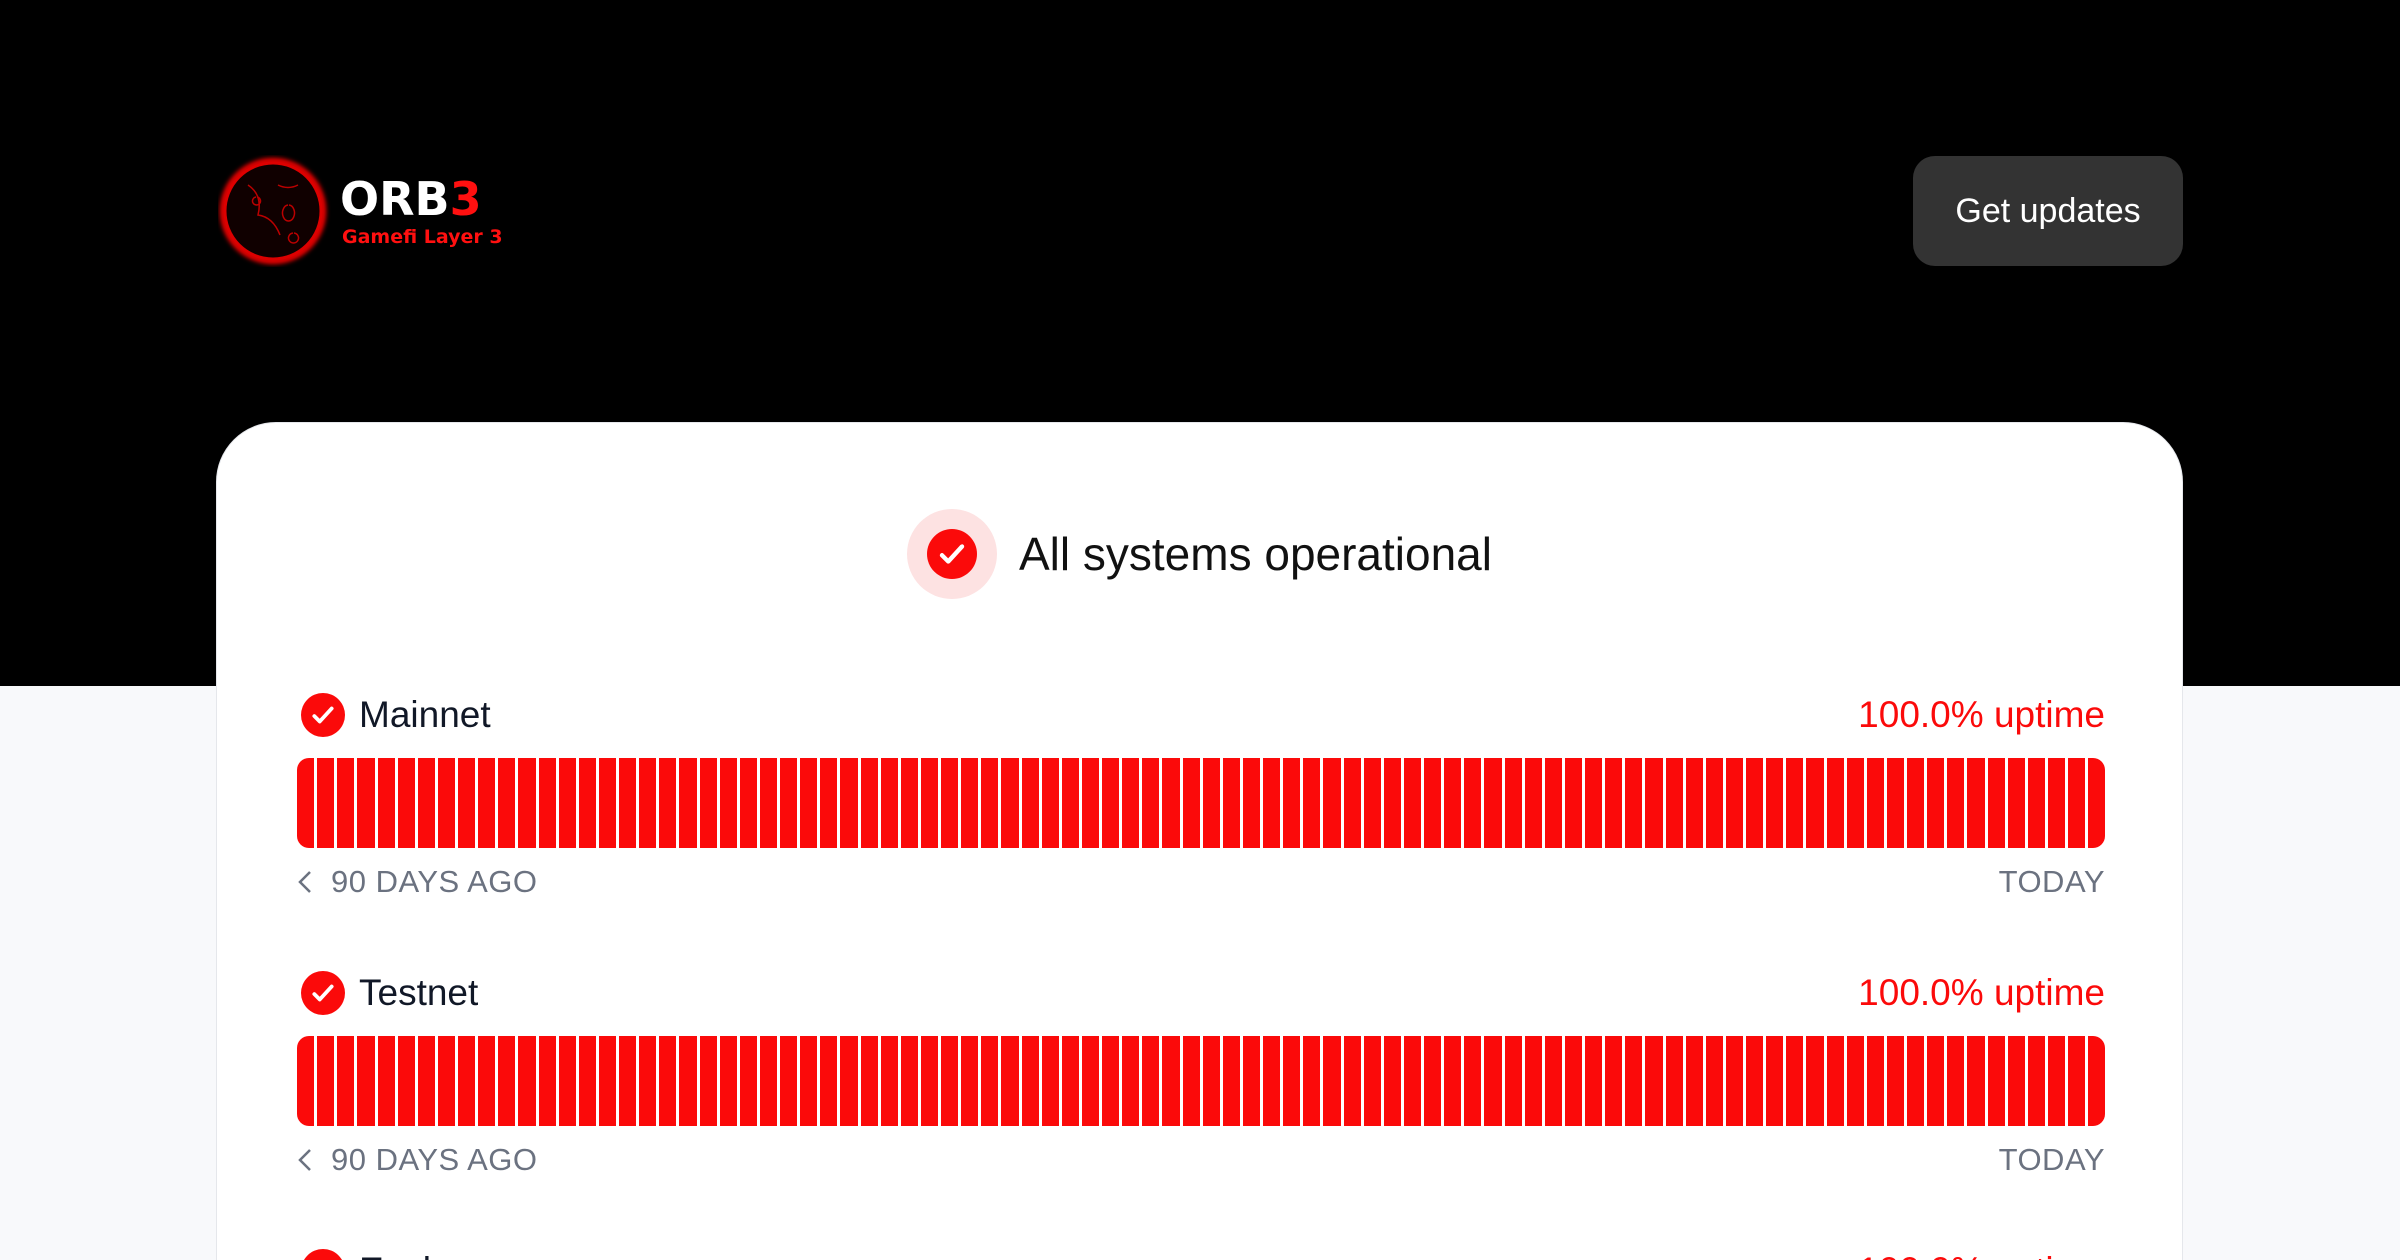  I want to click on get-updates-button: Get updates, so click(2048, 211).